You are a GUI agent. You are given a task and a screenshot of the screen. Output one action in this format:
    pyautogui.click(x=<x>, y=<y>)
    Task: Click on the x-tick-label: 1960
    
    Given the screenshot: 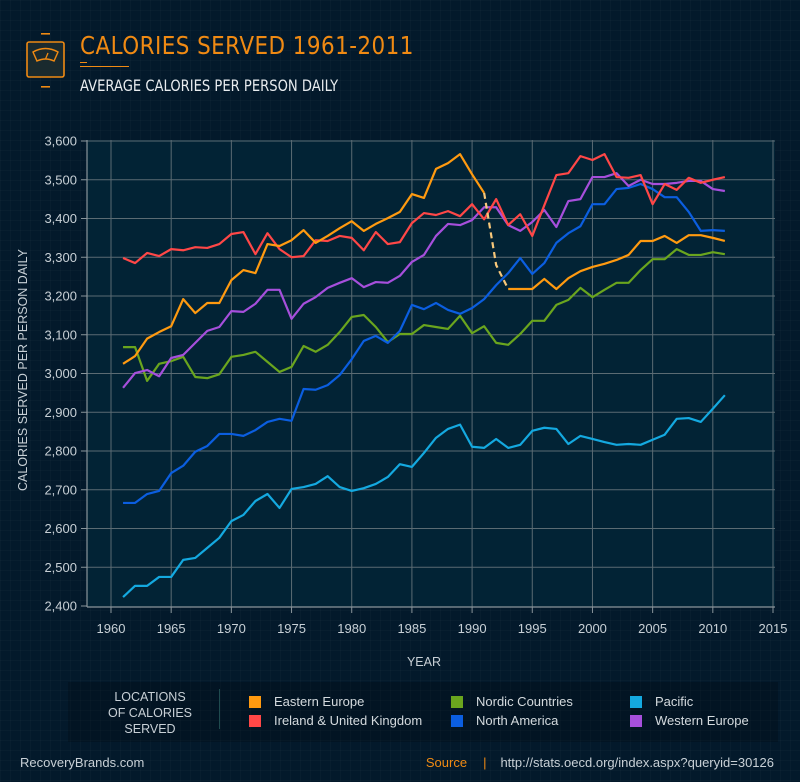 What is the action you would take?
    pyautogui.click(x=111, y=628)
    